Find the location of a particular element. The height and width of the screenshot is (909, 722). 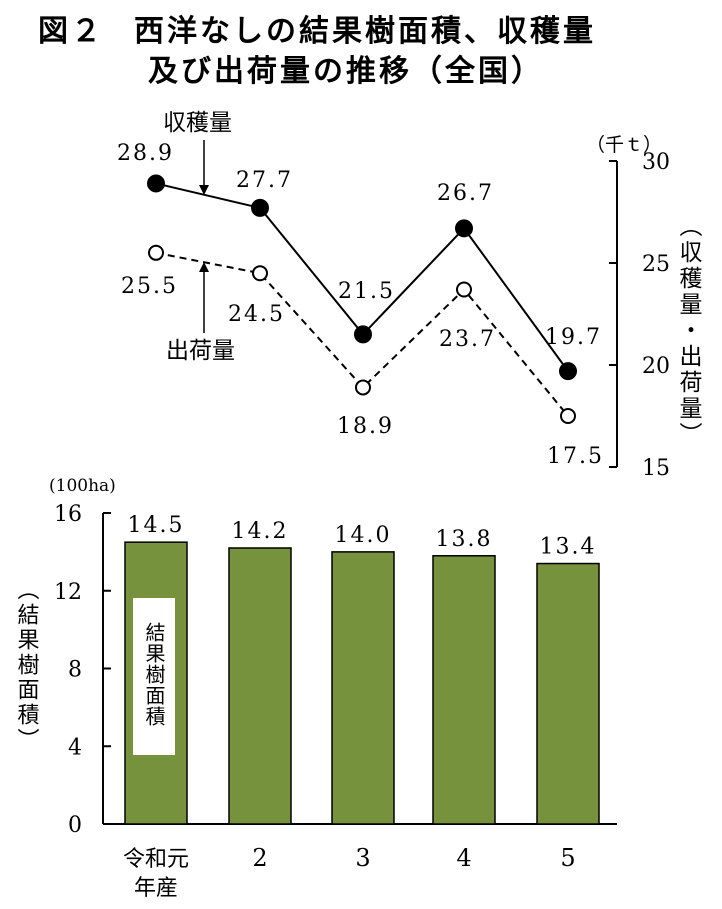

data-label-harvest: 27.7 is located at coordinates (264, 180).